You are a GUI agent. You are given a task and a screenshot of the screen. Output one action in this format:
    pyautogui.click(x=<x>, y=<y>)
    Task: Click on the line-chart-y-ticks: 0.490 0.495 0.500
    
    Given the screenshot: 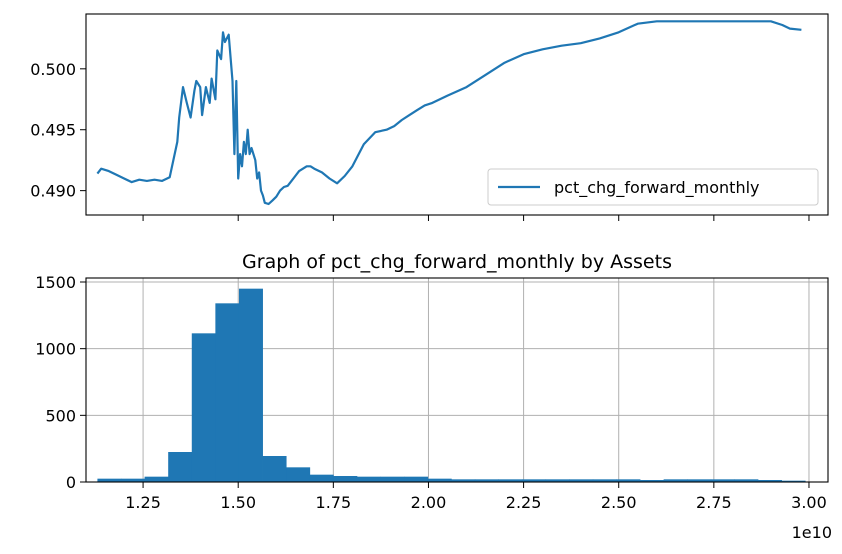 What is the action you would take?
    pyautogui.click(x=58, y=130)
    